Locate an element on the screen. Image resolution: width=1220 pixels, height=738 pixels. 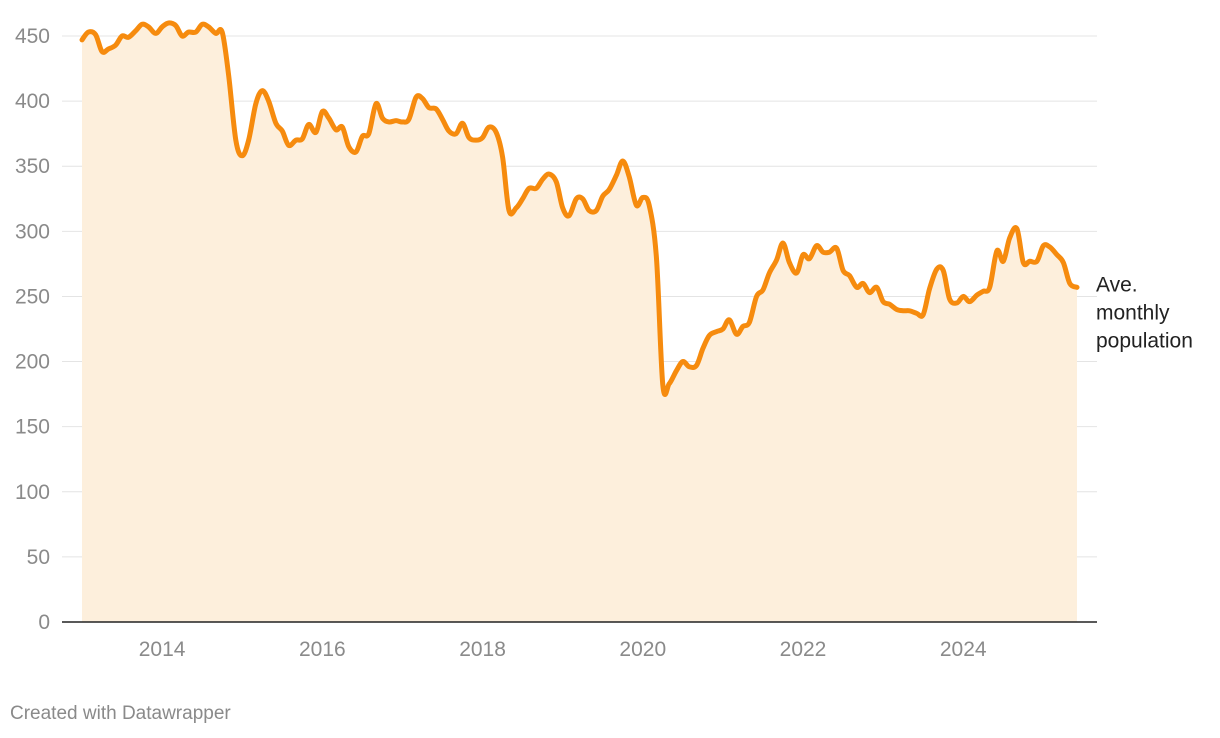
x-tick-label: 2024 is located at coordinates (963, 649).